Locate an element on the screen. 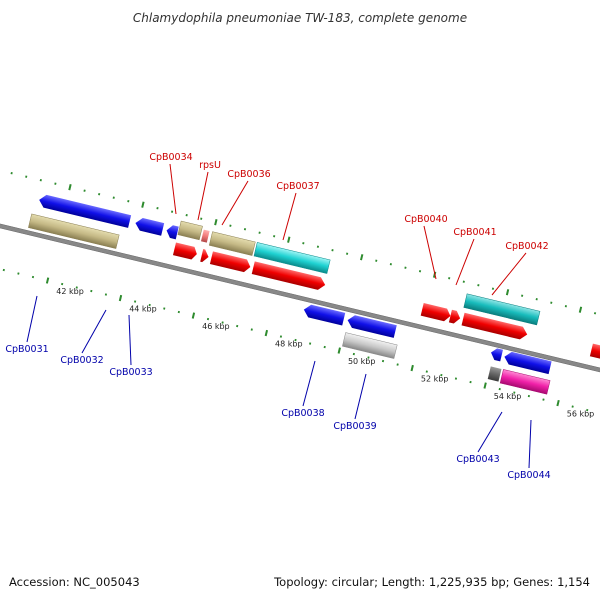  gene-label: CpB0042 is located at coordinates (526, 246).